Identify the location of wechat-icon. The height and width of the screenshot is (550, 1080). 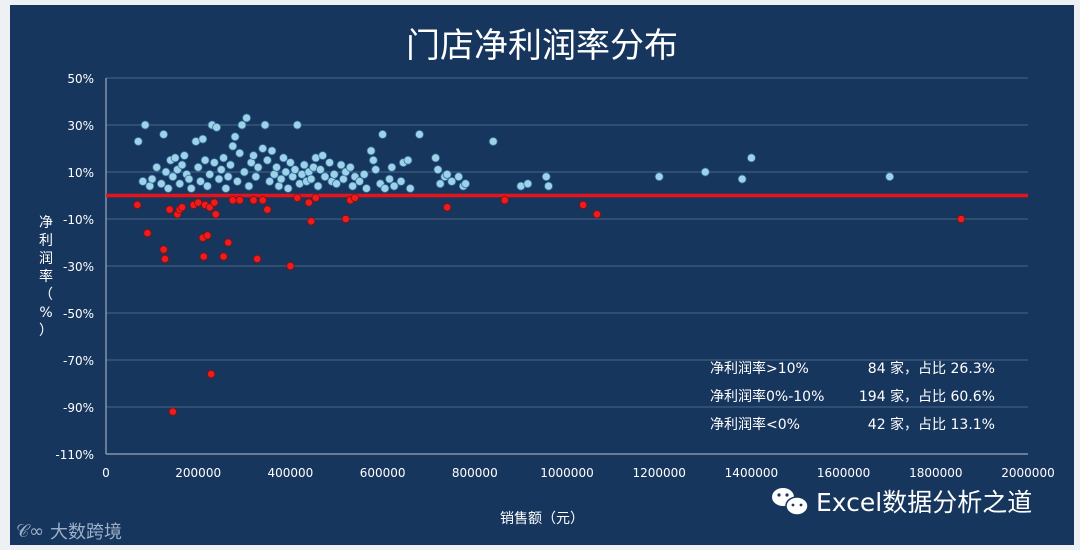
(790, 502).